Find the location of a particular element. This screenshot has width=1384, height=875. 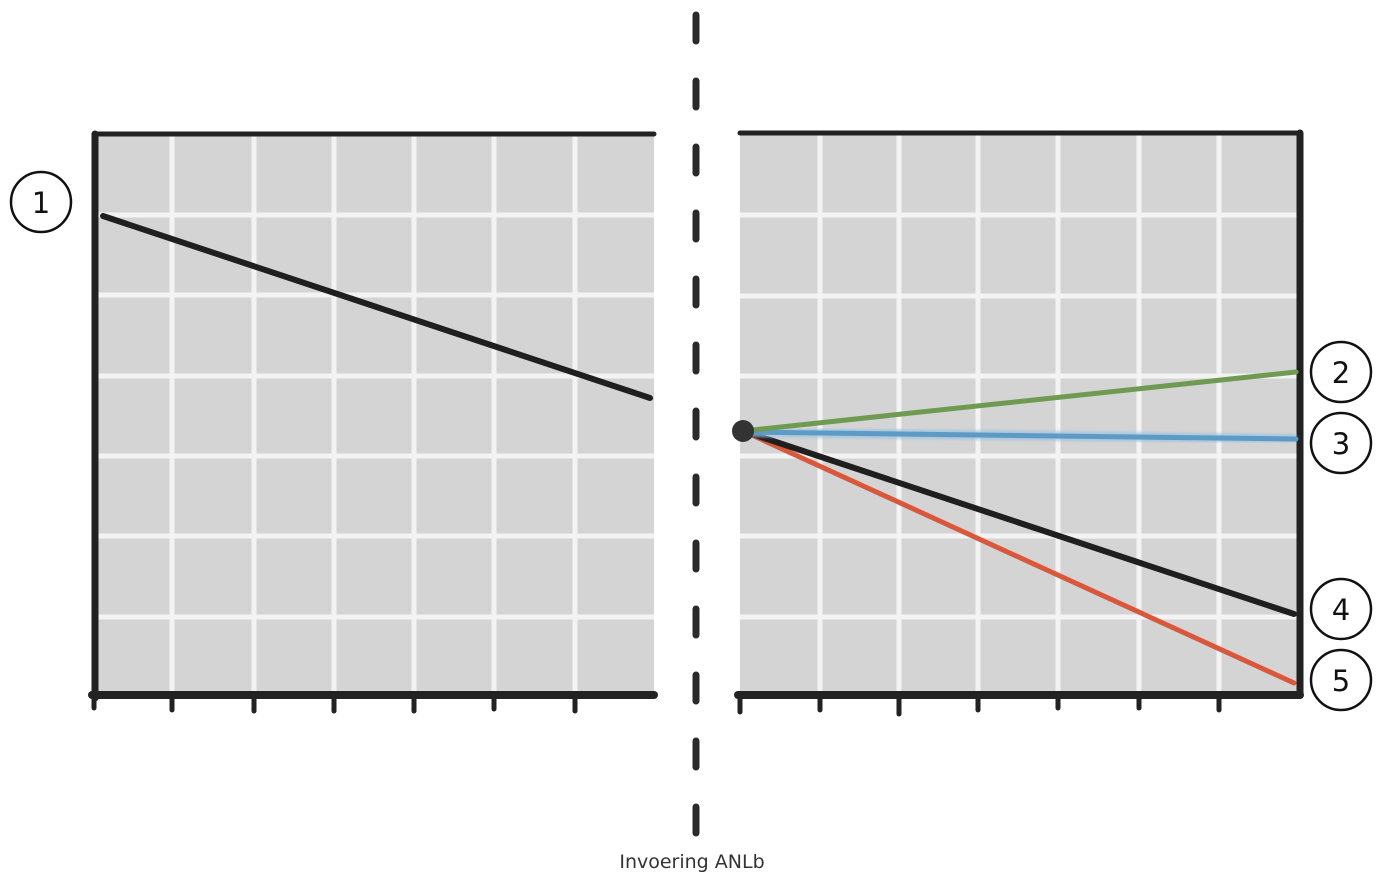

label-5-circle is located at coordinates (1341, 680).